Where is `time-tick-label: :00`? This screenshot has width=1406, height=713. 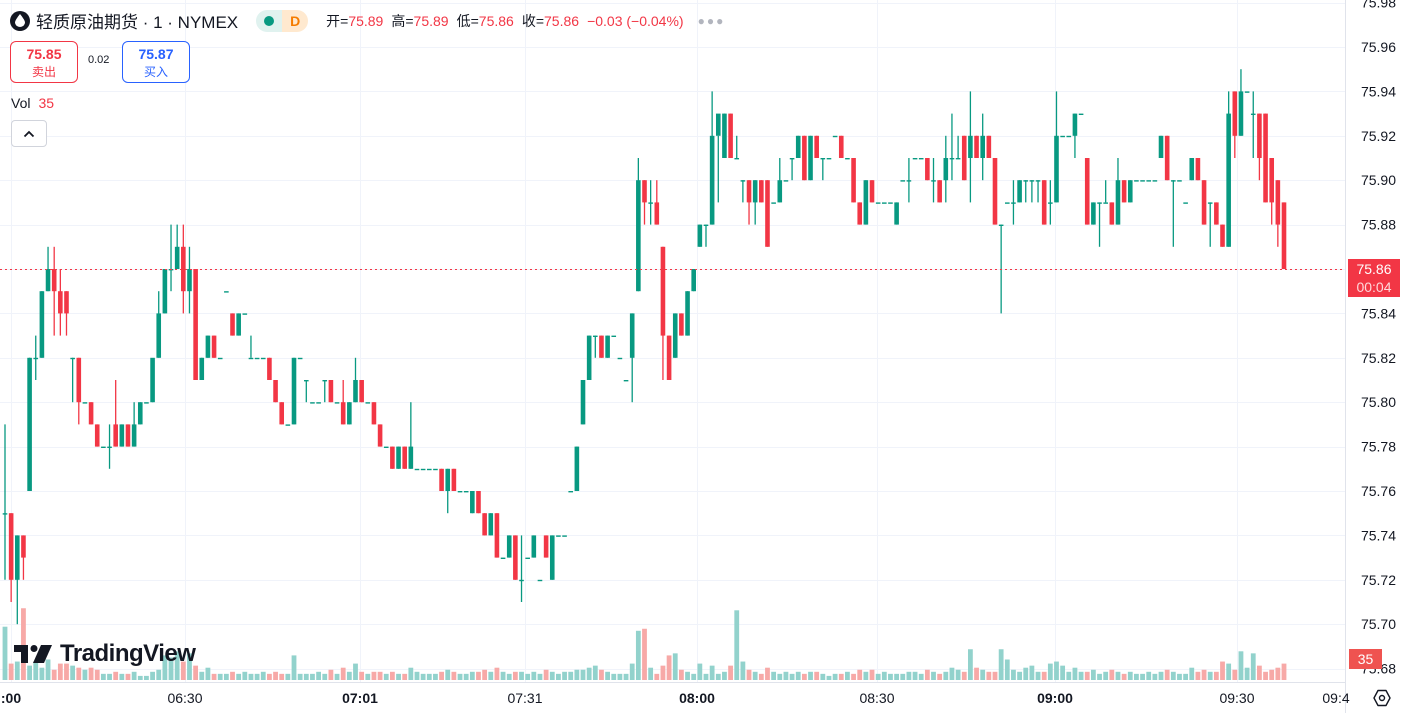
time-tick-label: :00 is located at coordinates (11, 698).